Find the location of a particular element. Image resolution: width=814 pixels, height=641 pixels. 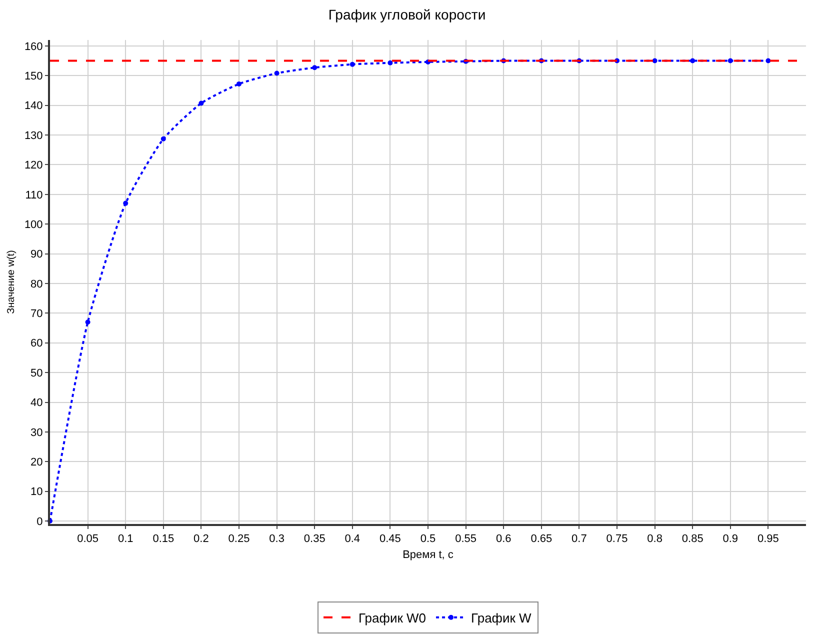

x-tick-label: 0.45 is located at coordinates (390, 539).